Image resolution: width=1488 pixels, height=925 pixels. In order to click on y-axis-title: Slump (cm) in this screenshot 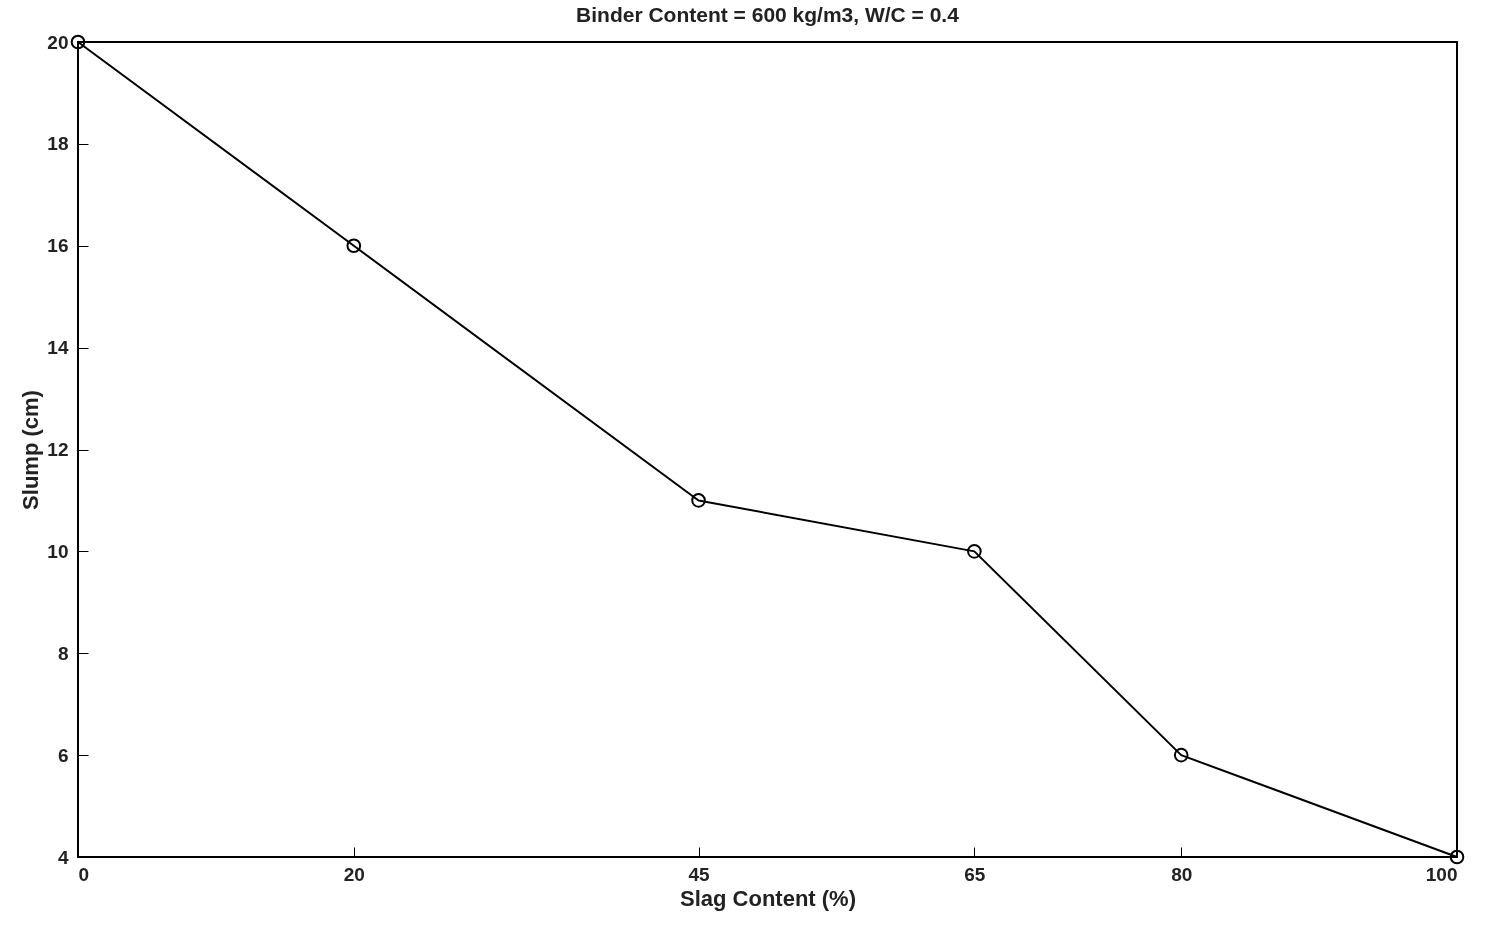, I will do `click(31, 450)`.